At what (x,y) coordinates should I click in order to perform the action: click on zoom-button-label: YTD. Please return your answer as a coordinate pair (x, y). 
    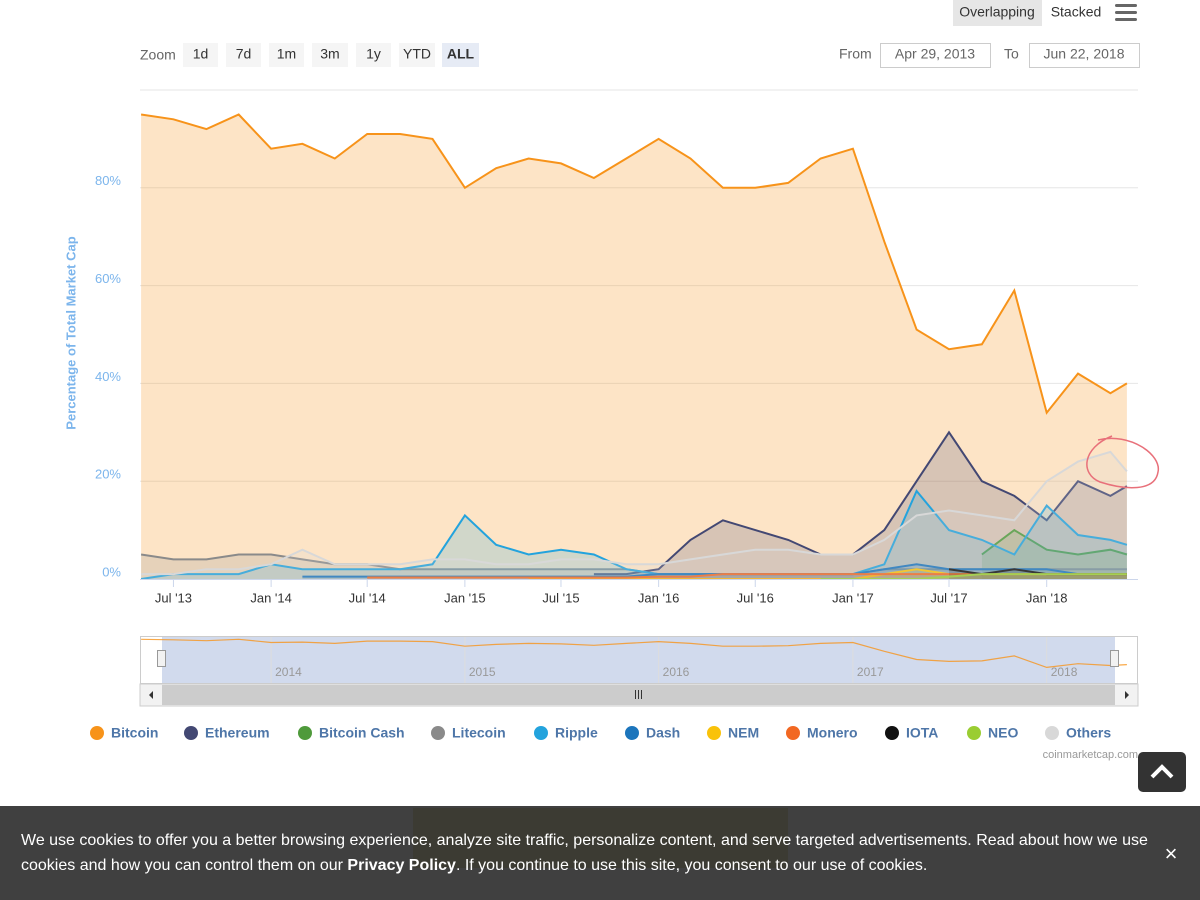
    Looking at the image, I should click on (417, 54).